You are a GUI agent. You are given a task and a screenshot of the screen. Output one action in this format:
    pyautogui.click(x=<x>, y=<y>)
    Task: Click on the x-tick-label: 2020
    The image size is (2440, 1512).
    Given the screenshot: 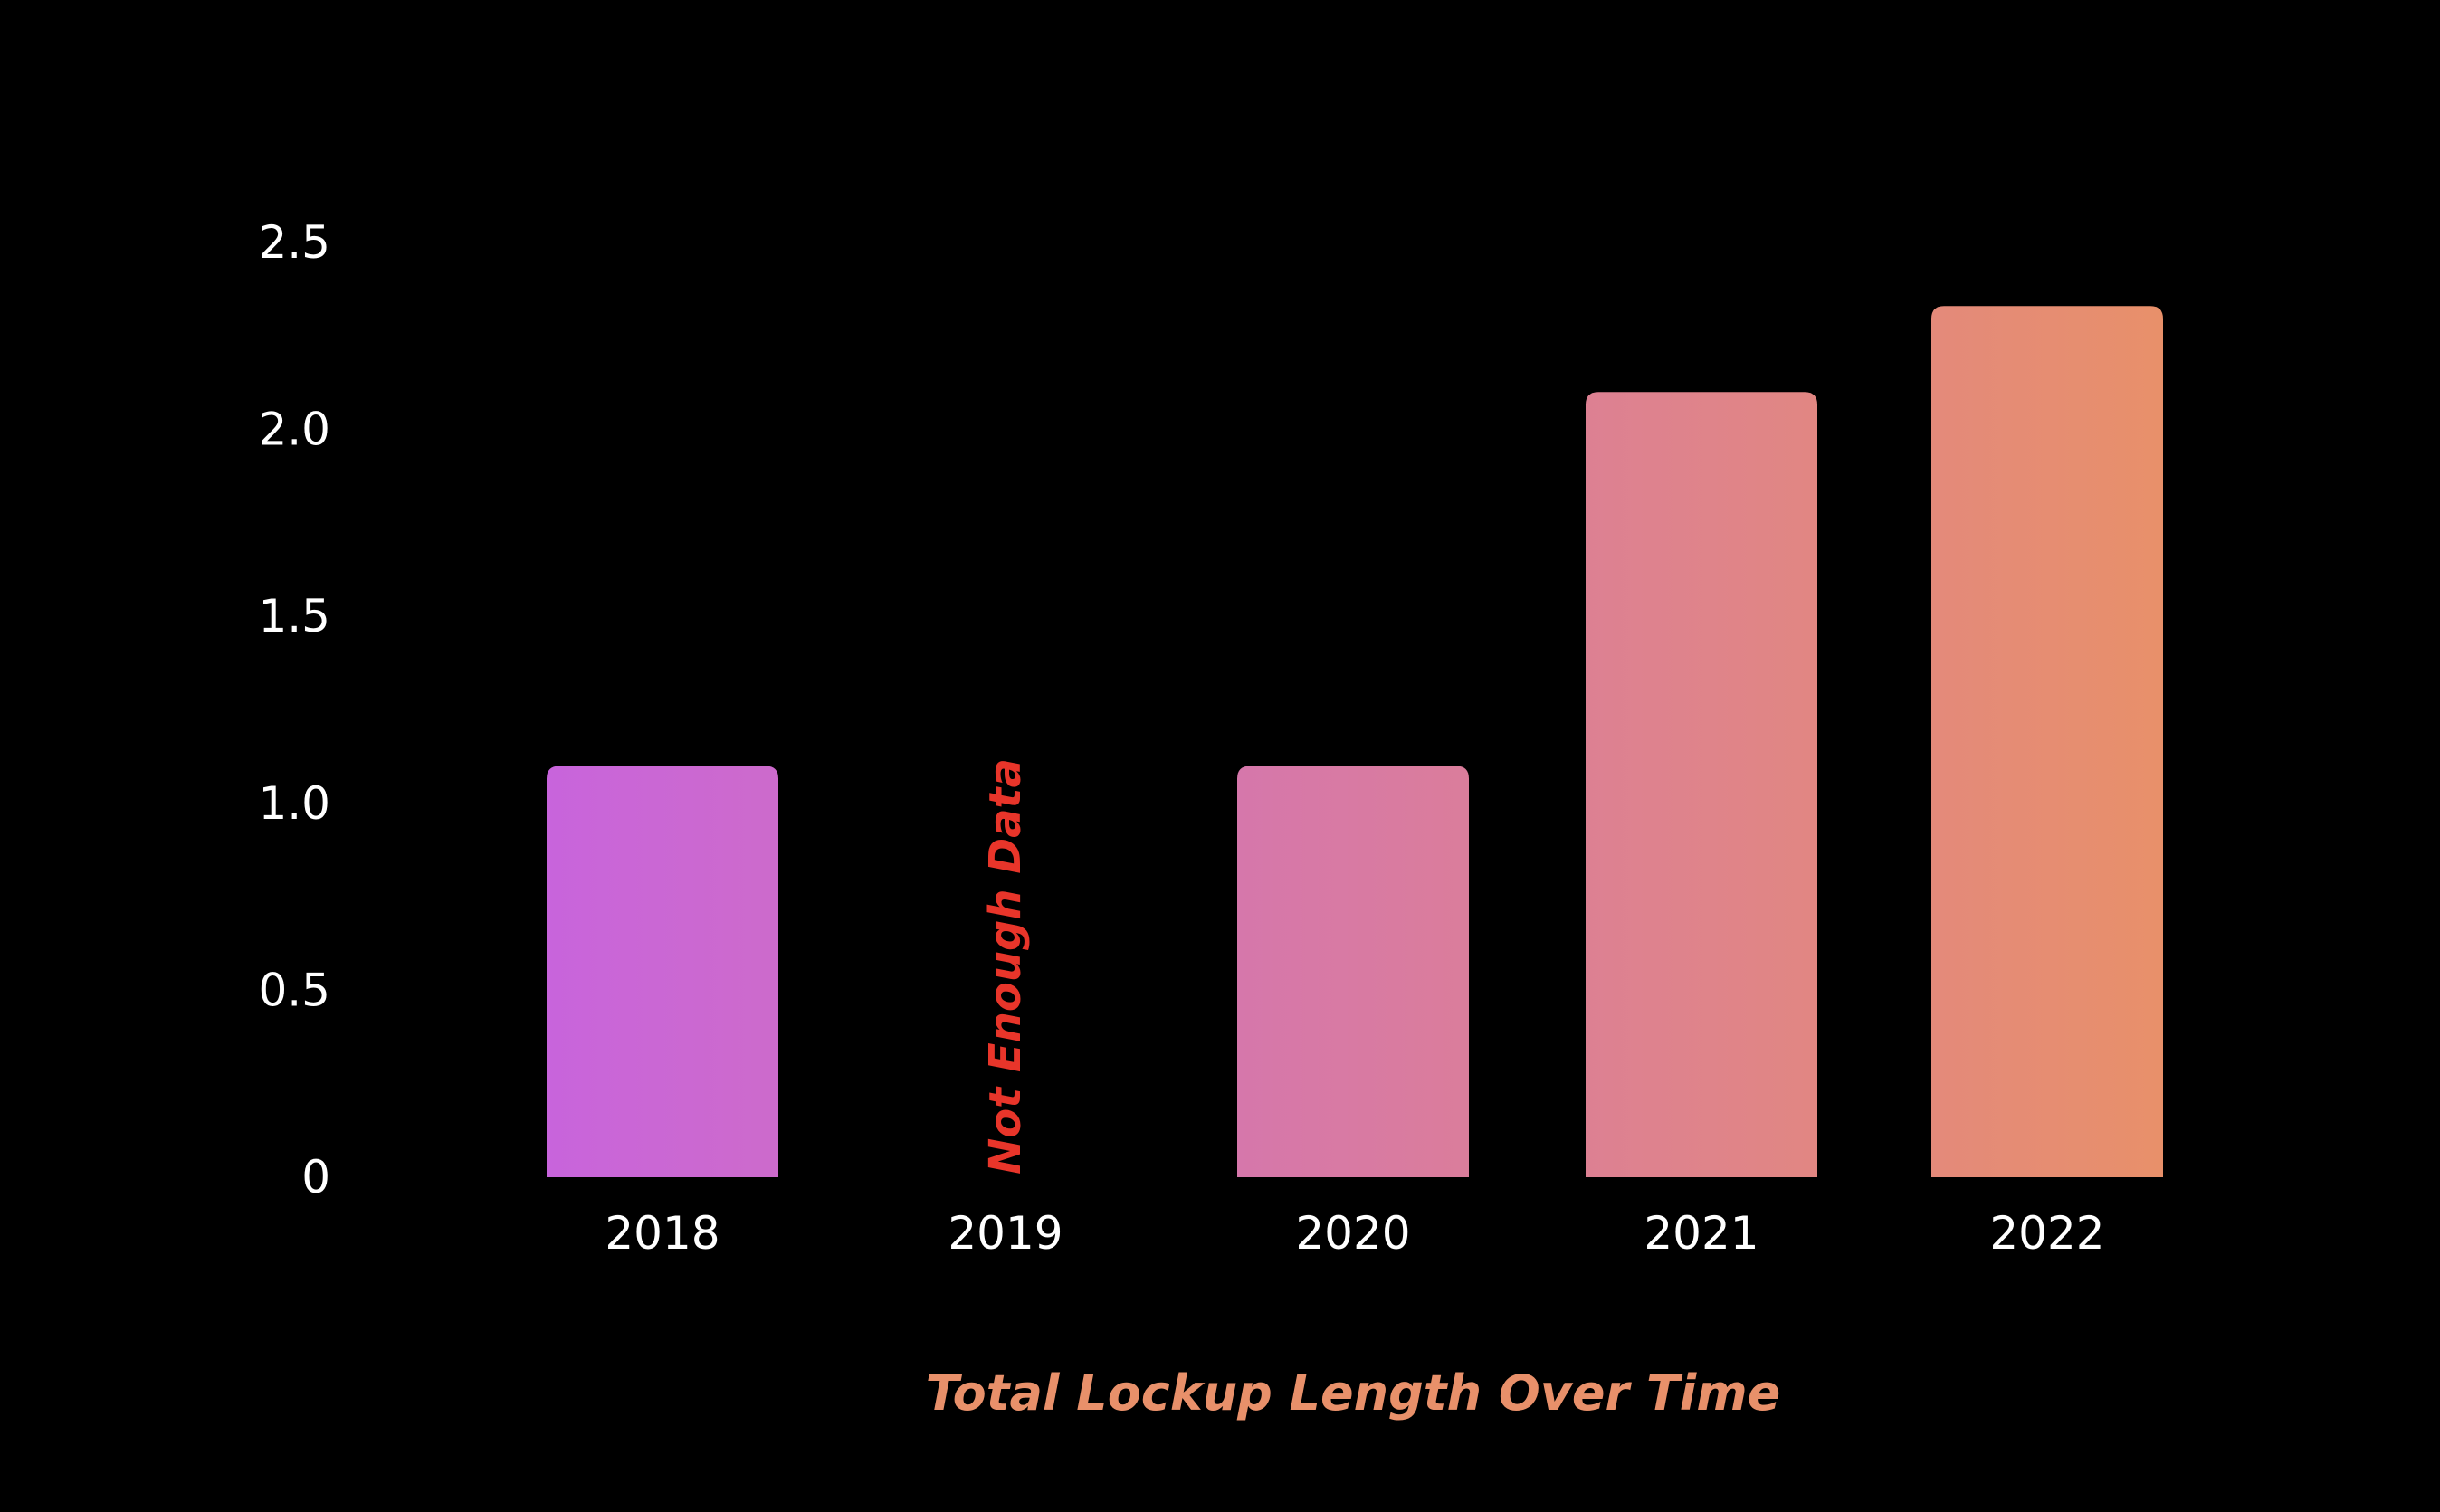 What is the action you would take?
    pyautogui.click(x=1352, y=1234)
    